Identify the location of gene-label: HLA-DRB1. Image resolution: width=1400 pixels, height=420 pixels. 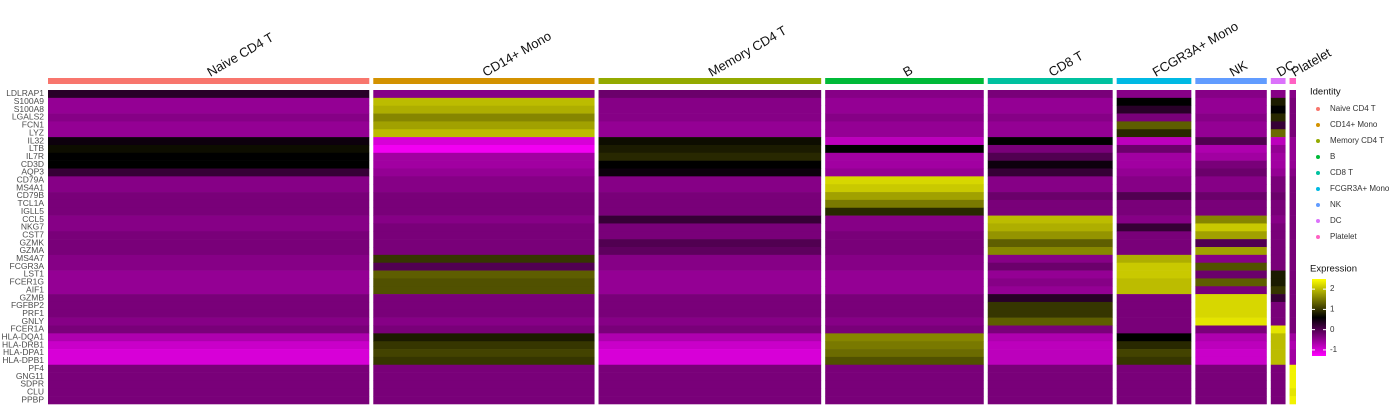
(23, 344).